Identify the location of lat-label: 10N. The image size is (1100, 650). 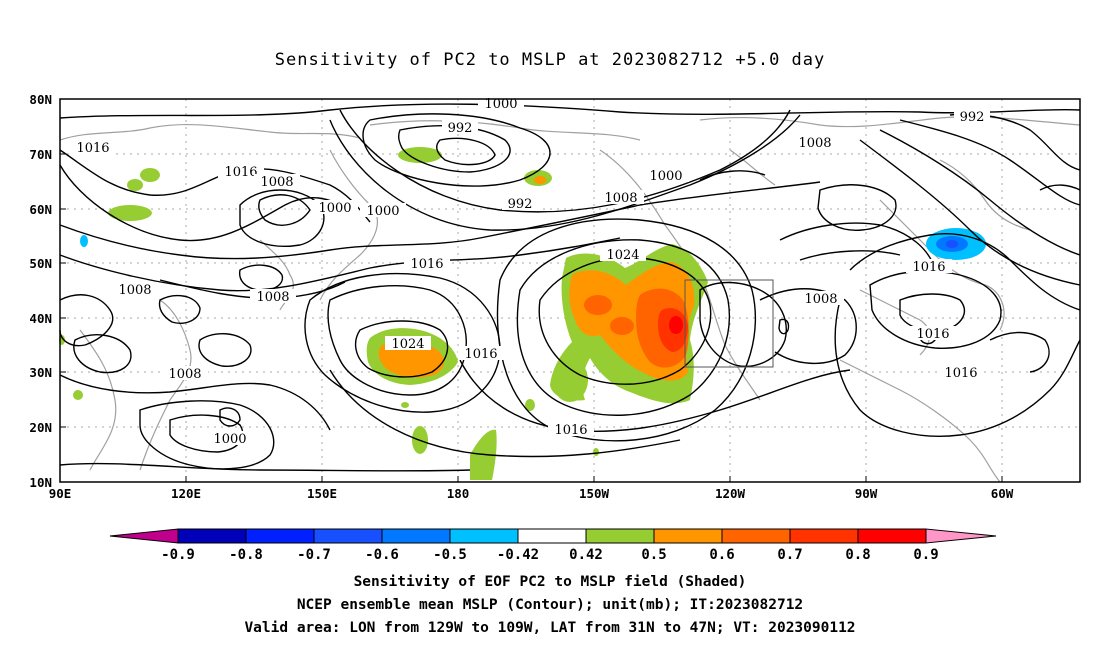
(40, 482).